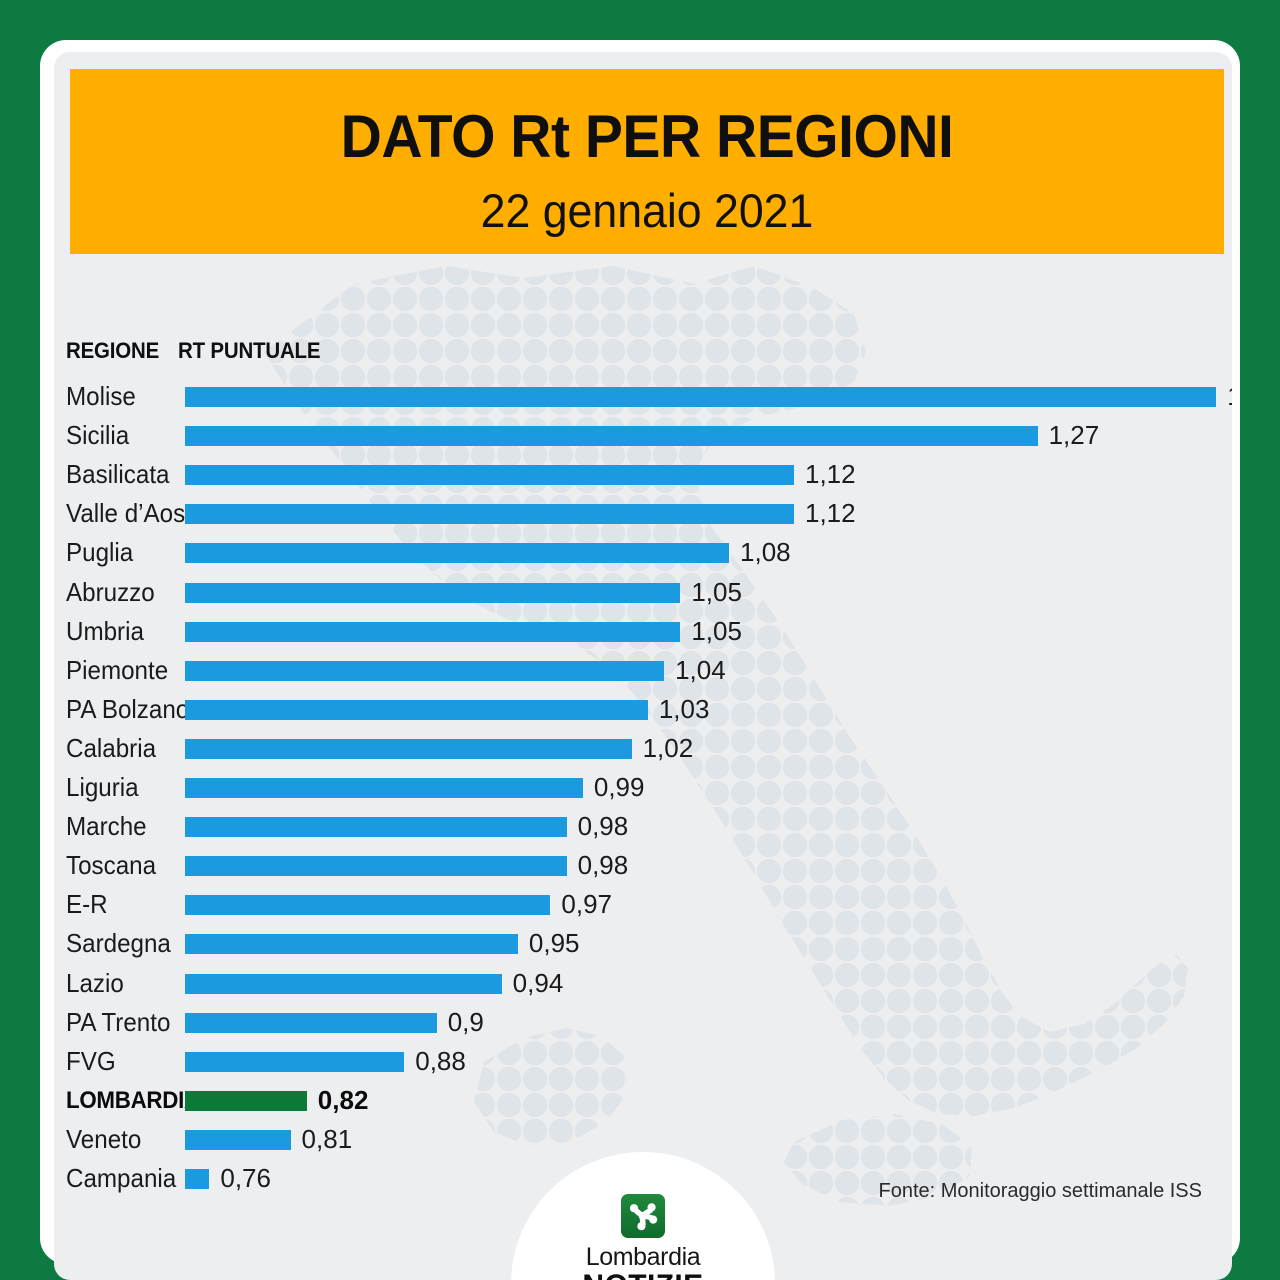 The width and height of the screenshot is (1280, 1280). What do you see at coordinates (102, 787) in the screenshot?
I see `row-region-label: Liguria` at bounding box center [102, 787].